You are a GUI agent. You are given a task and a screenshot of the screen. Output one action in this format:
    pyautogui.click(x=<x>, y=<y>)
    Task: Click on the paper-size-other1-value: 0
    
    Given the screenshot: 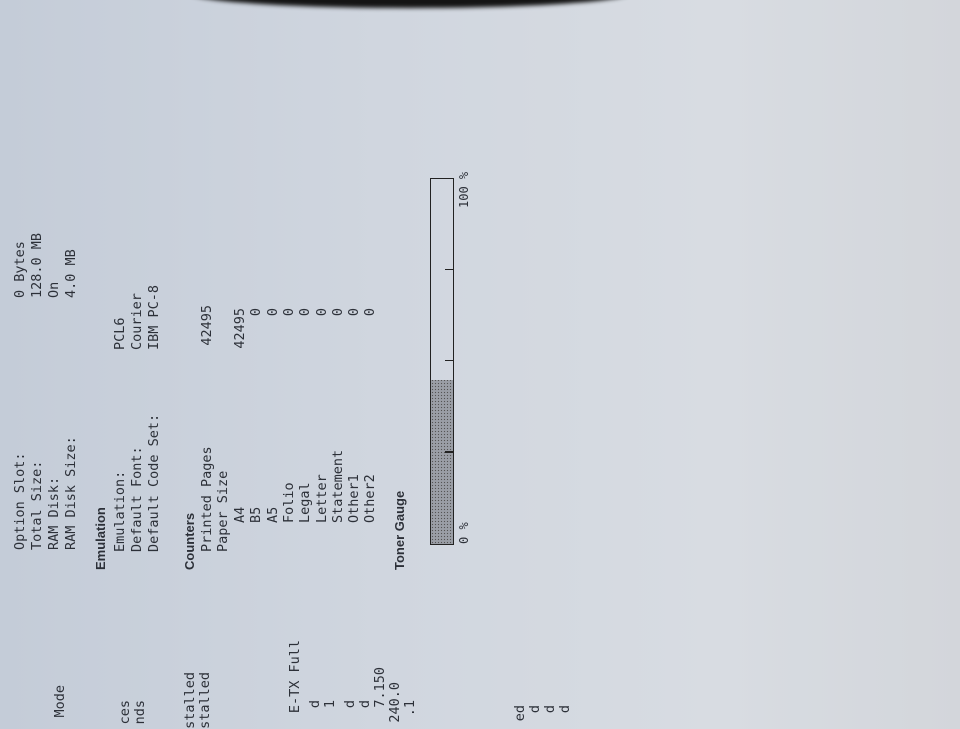 What is the action you would take?
    pyautogui.click(x=354, y=312)
    